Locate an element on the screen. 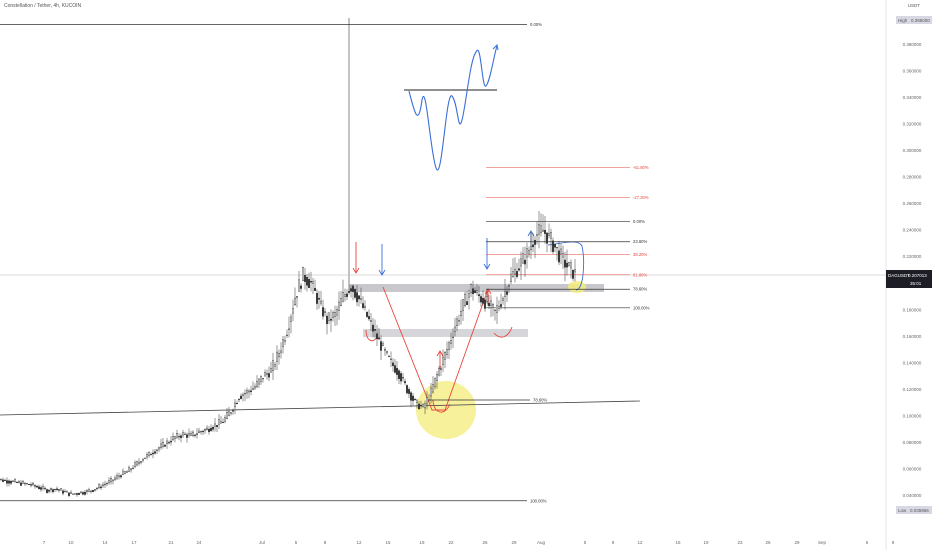  zone-lower is located at coordinates (445, 333).